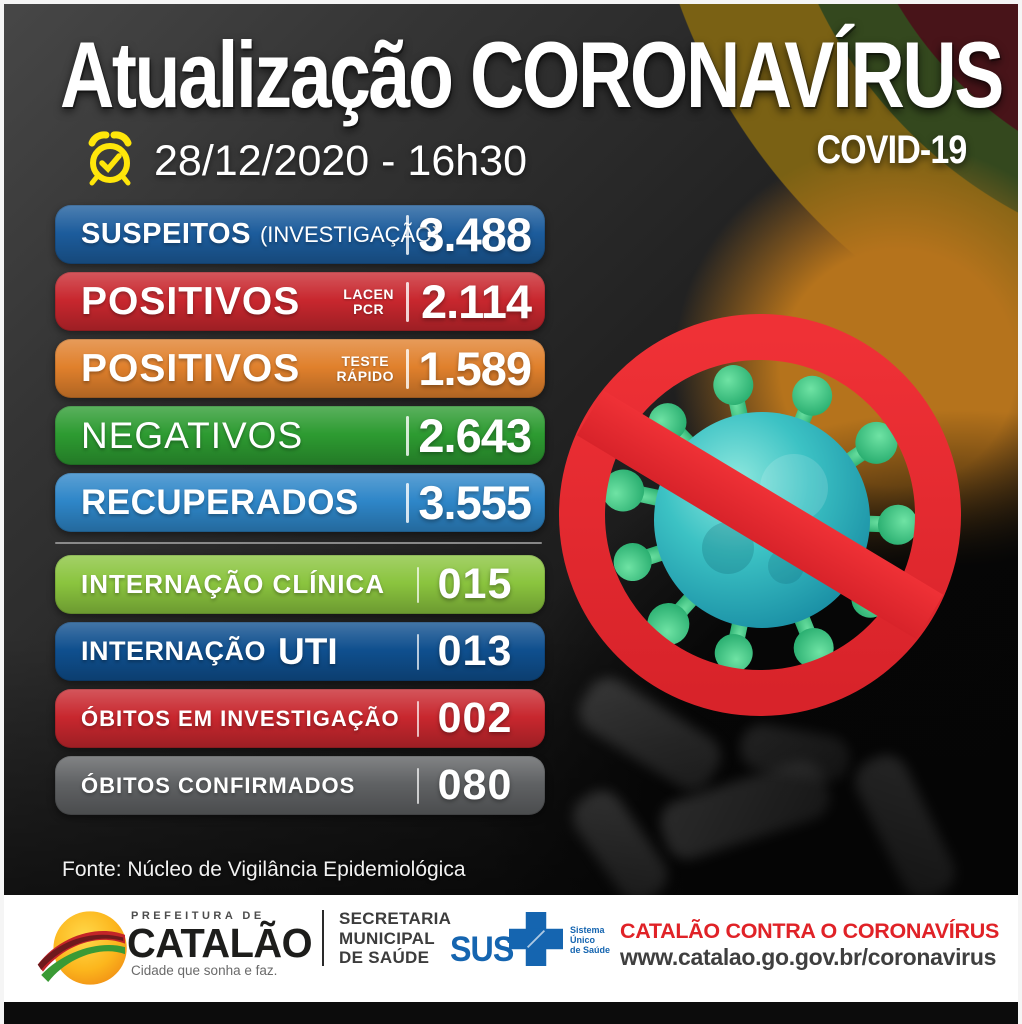  I want to click on stat-label: ÓBITOS CONFIRMADOS, so click(218, 785).